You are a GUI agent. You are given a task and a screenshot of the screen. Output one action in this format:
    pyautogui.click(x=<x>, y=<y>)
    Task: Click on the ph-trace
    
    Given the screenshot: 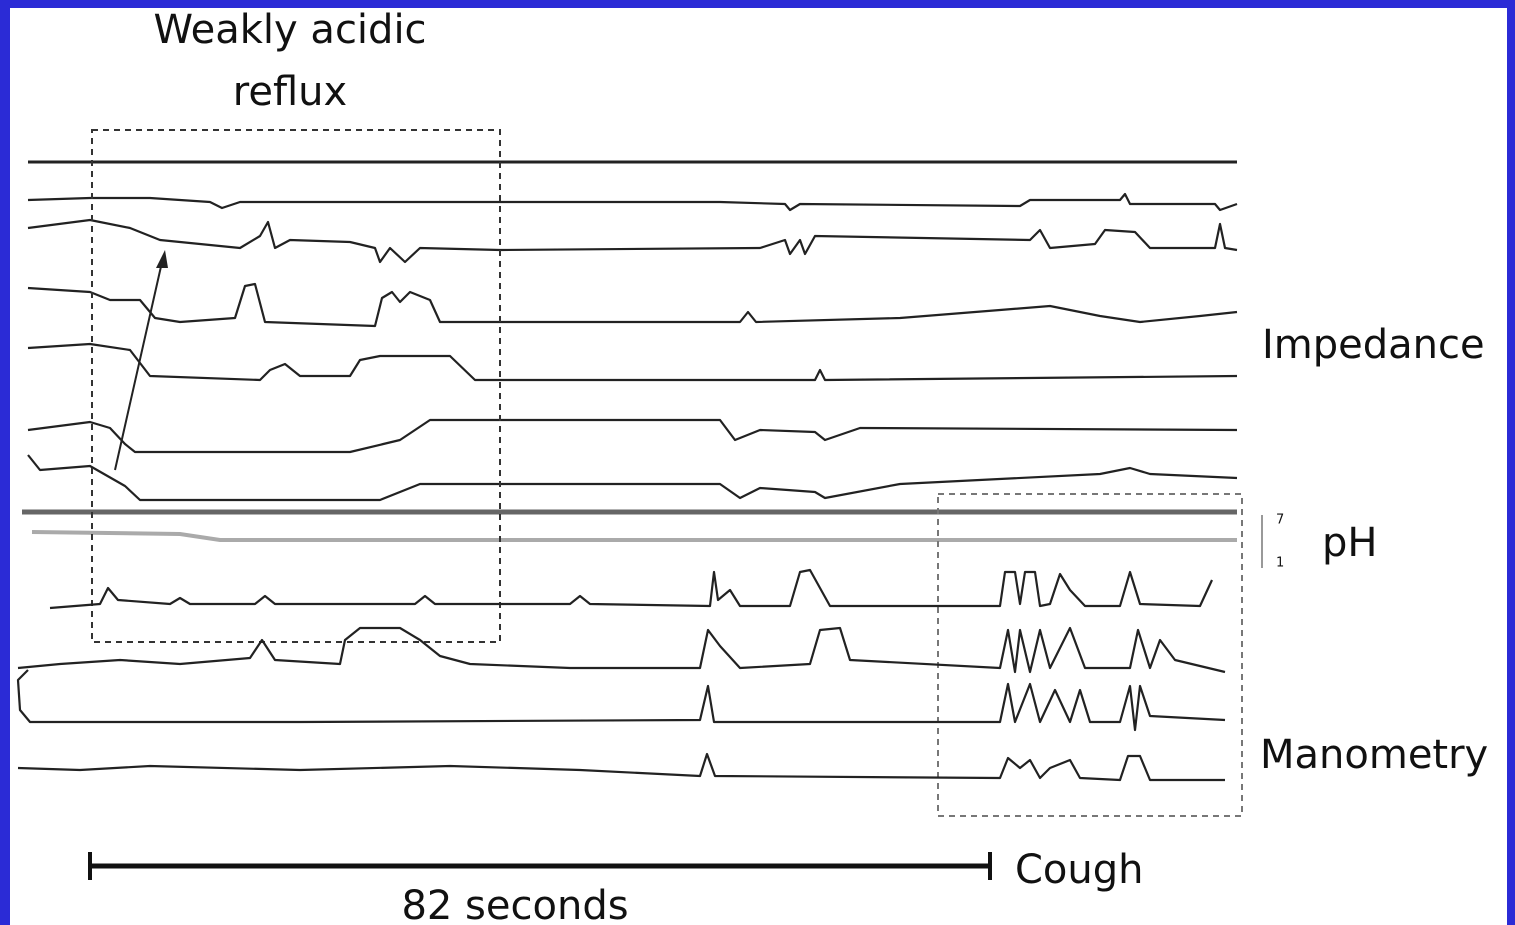 What is the action you would take?
    pyautogui.click(x=634, y=536)
    